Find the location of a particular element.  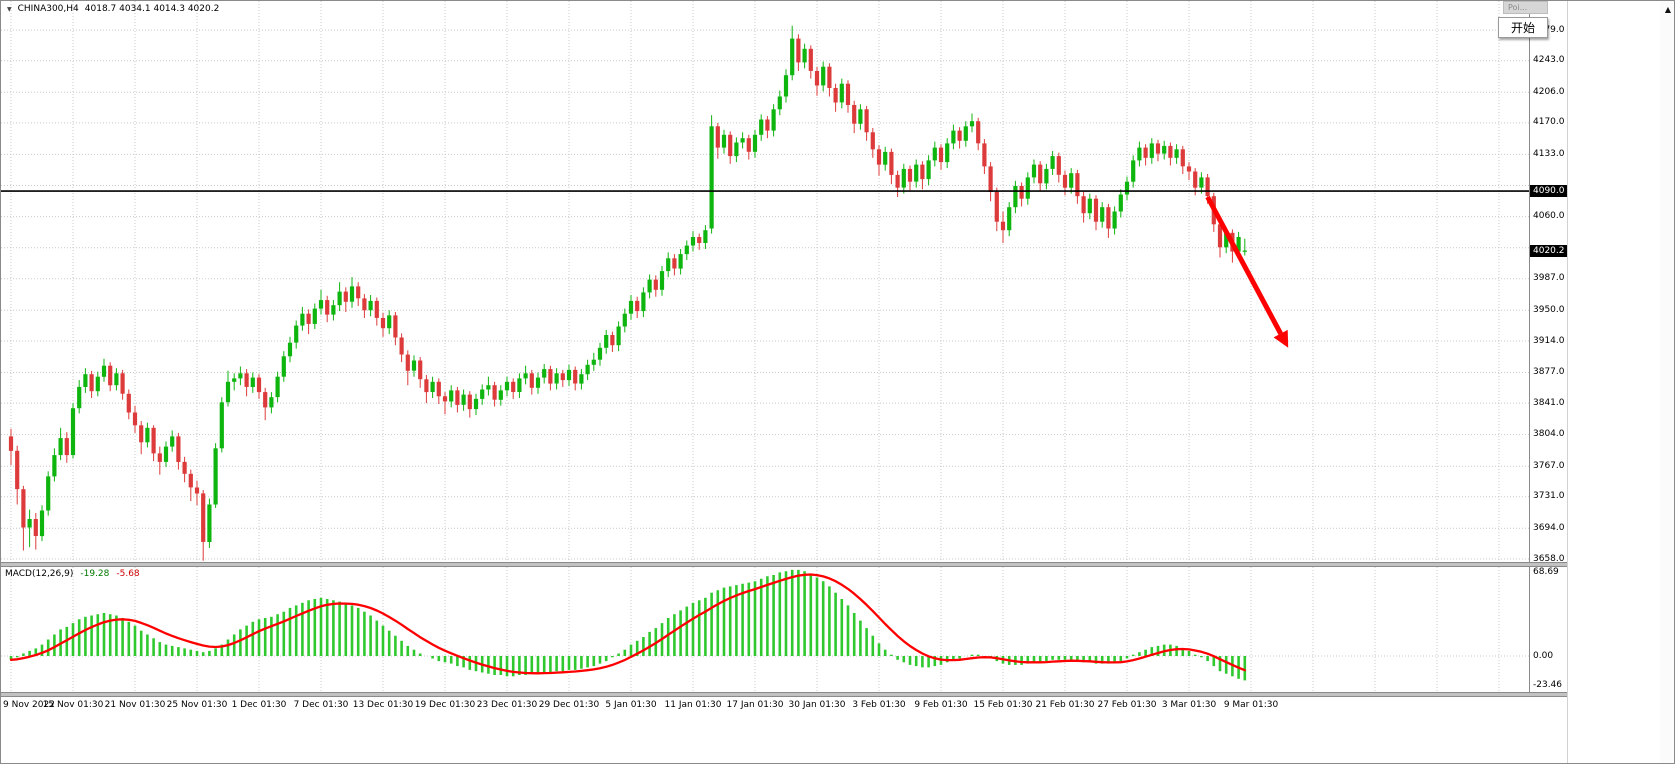

macd-name: MACD(12,26,9) is located at coordinates (39, 574).